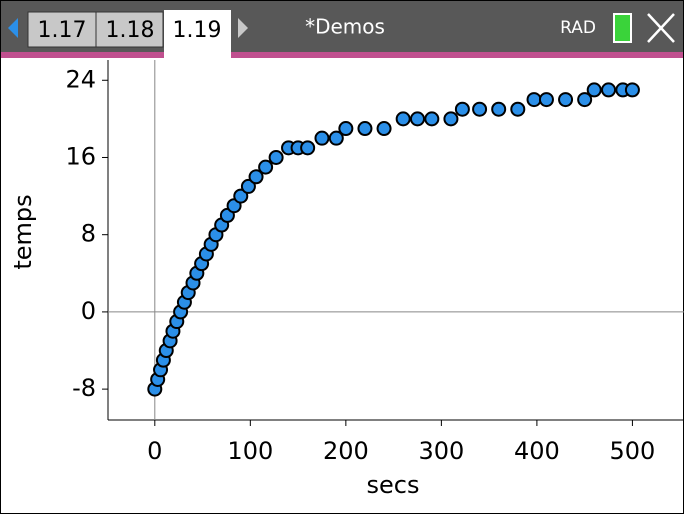 This screenshot has width=684, height=518. I want to click on tab-active, so click(197, 34).